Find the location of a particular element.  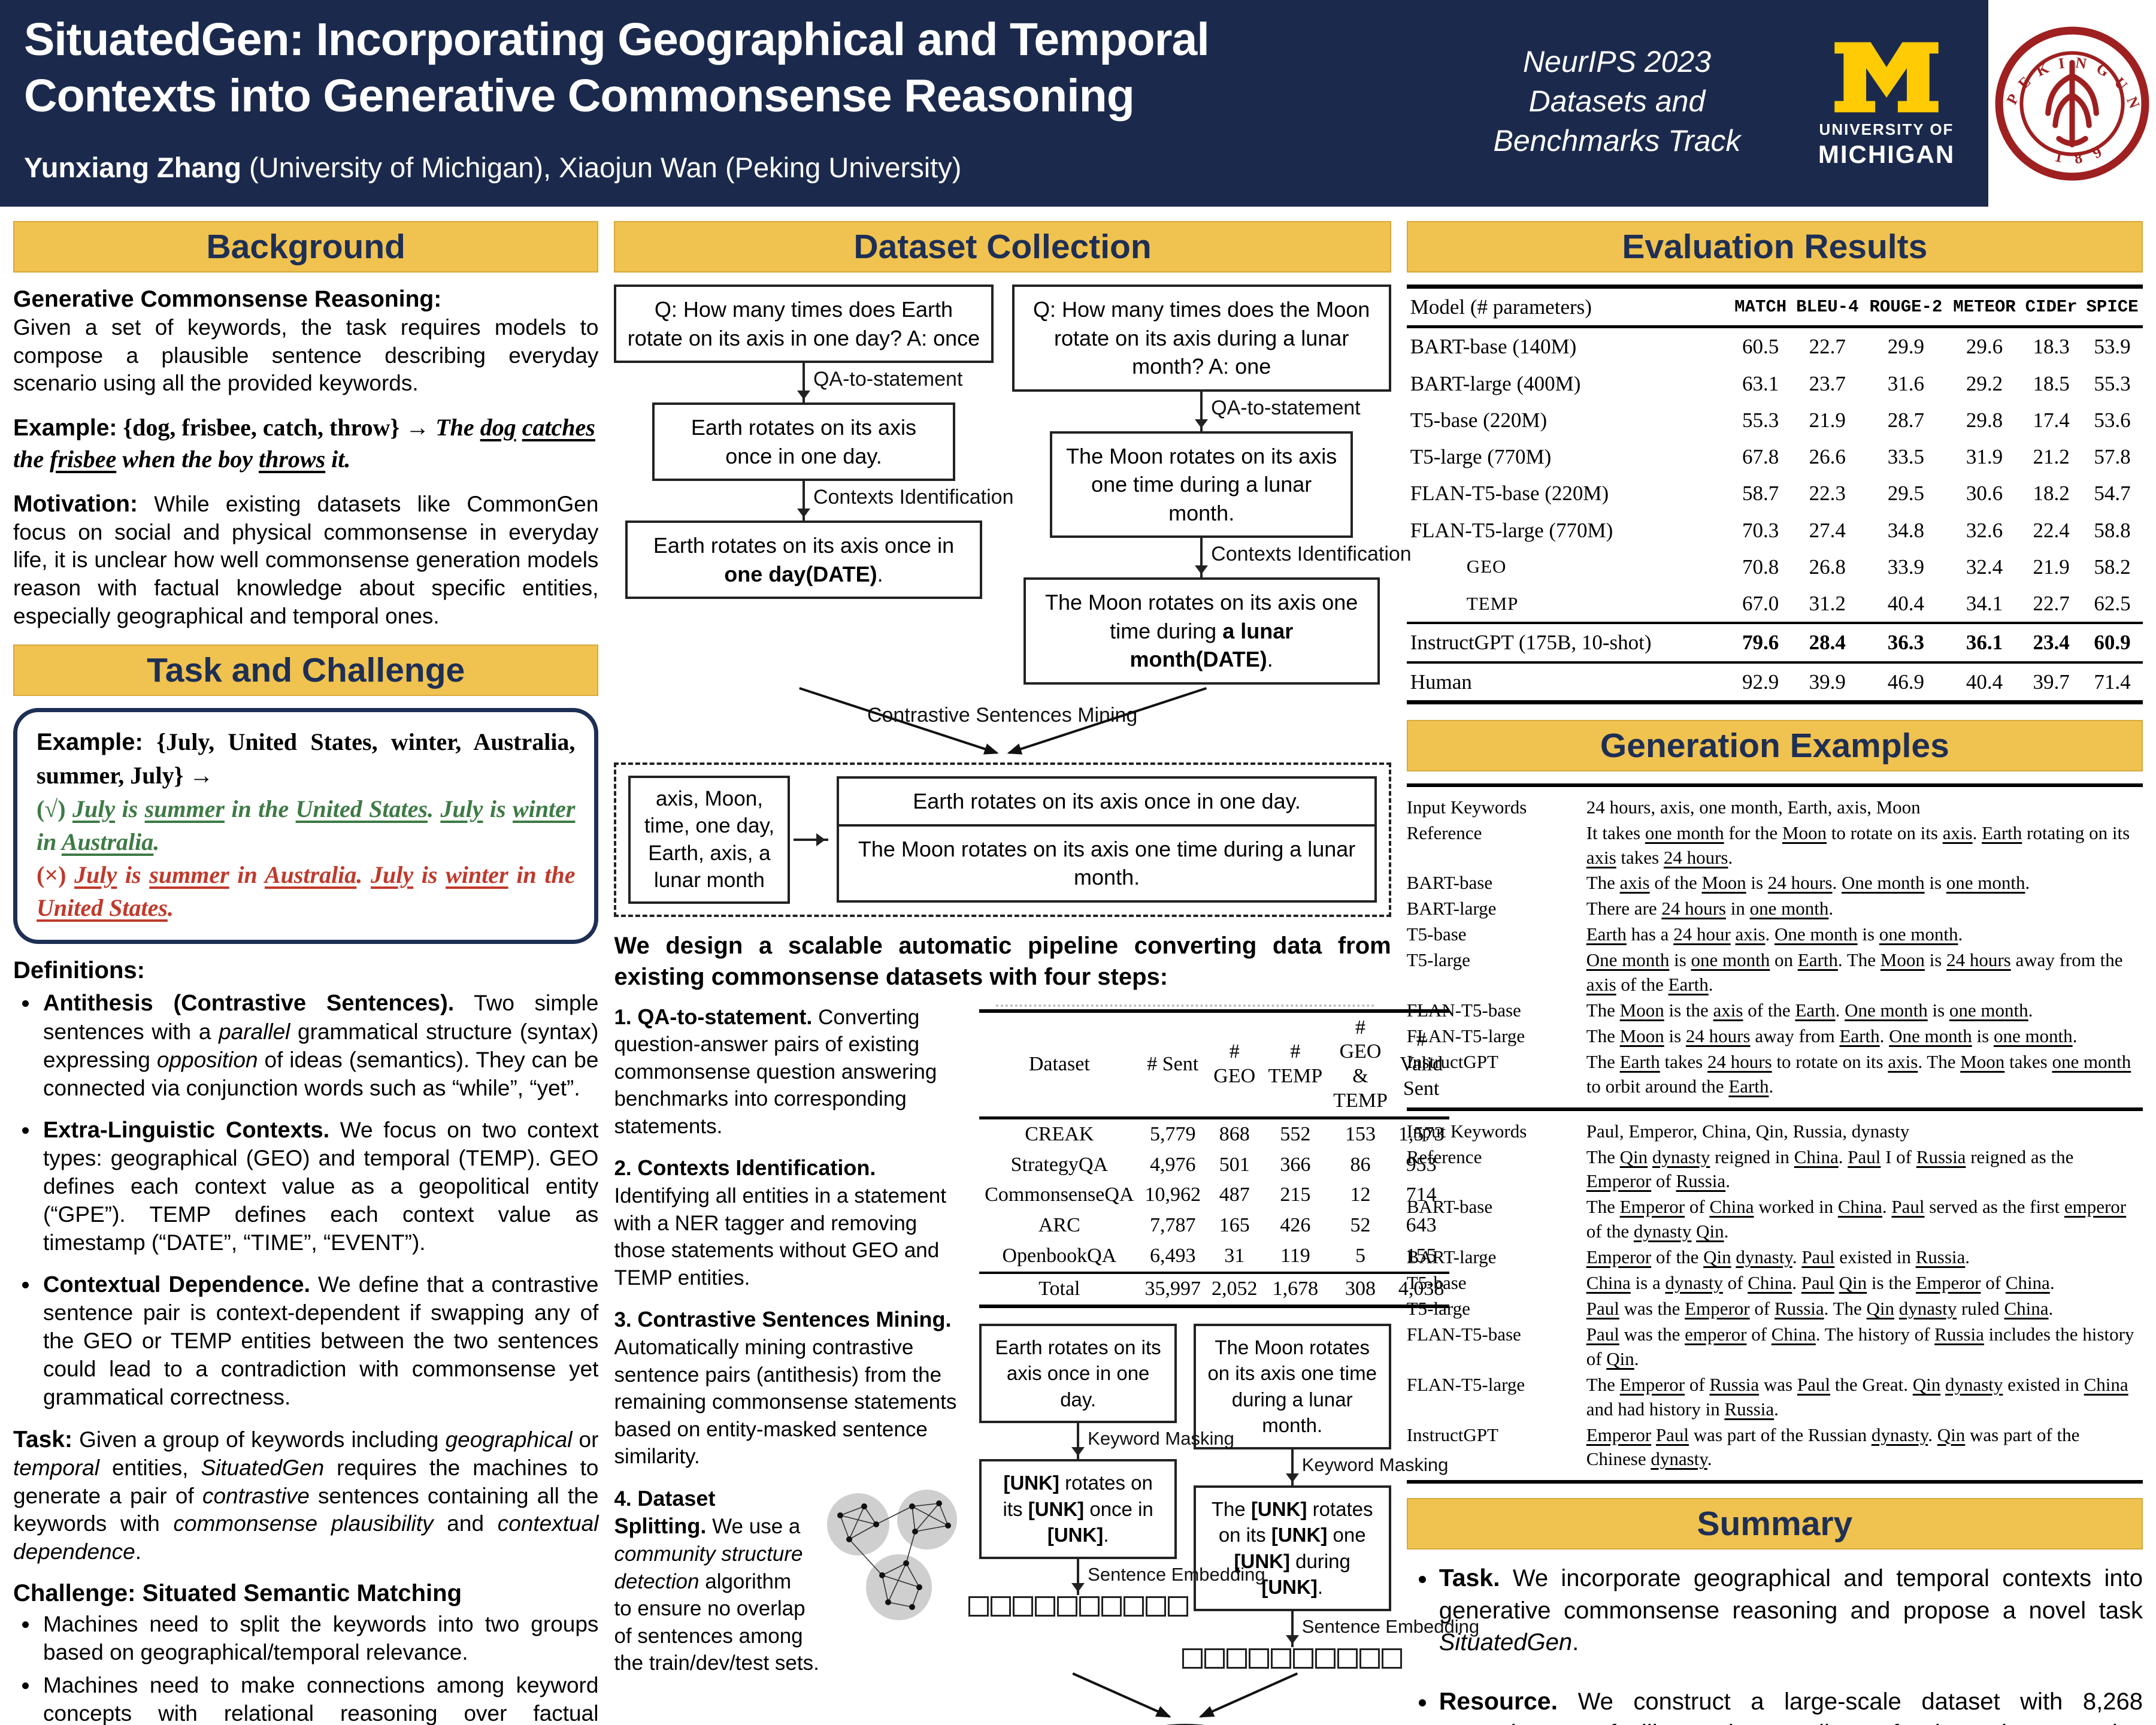

generation-source-label: FLAN-T5-large is located at coordinates (1465, 1384).